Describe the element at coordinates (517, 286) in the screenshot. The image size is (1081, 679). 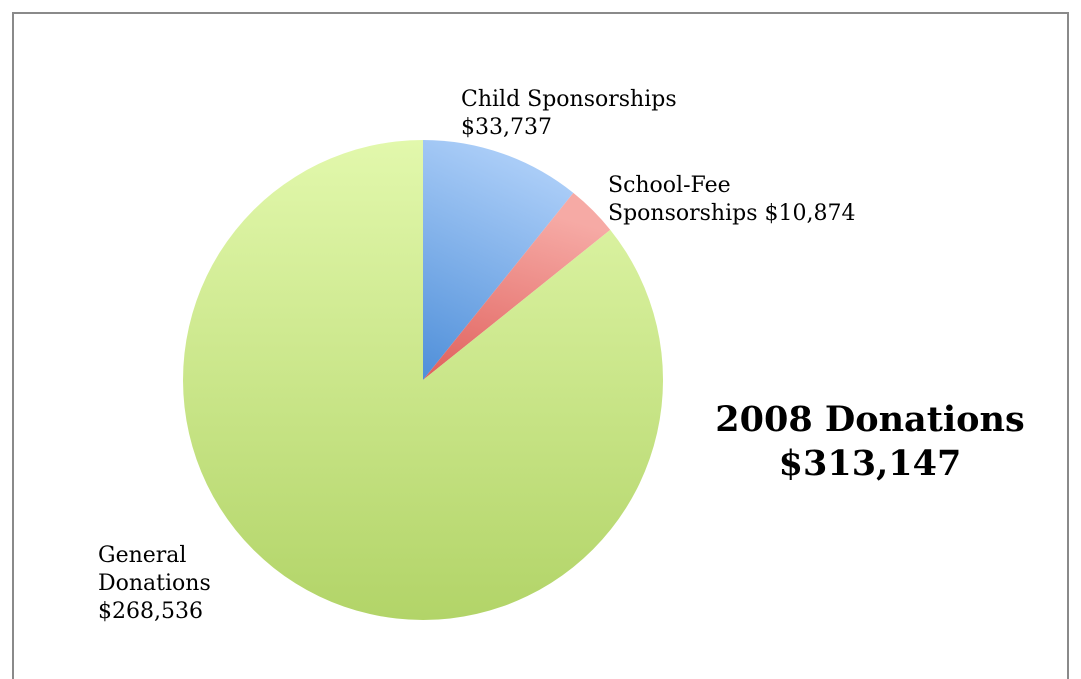
I see `pie-slice-school-fee-sponsorships` at that location.